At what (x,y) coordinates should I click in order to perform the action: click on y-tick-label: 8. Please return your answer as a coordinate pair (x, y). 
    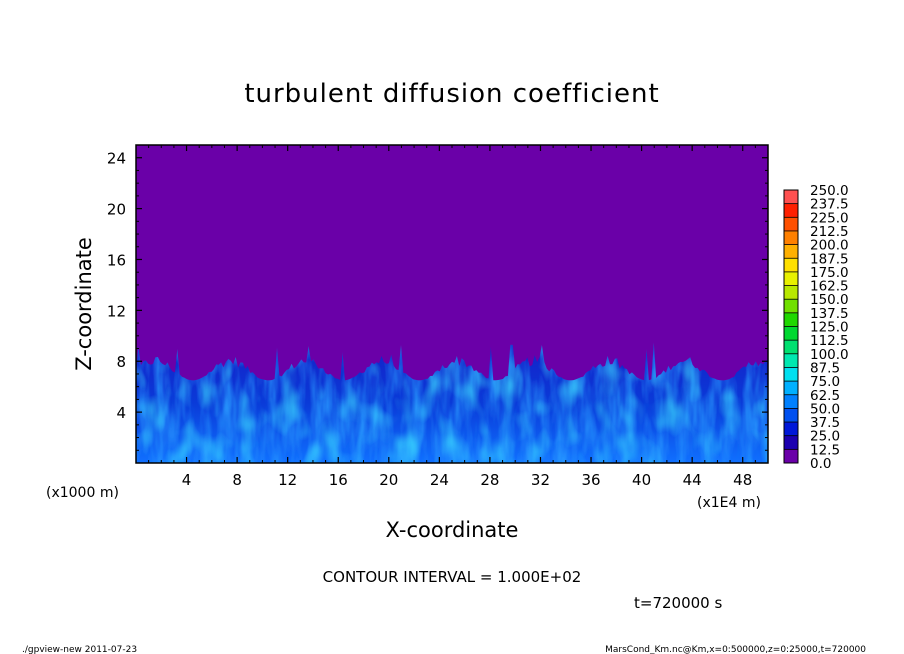
    Looking at the image, I should click on (121, 362).